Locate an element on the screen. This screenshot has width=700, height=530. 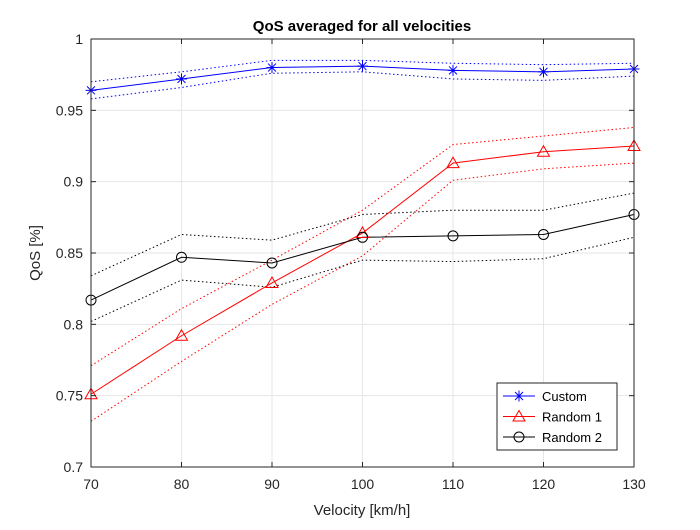
x-tick-label: 100 is located at coordinates (363, 484).